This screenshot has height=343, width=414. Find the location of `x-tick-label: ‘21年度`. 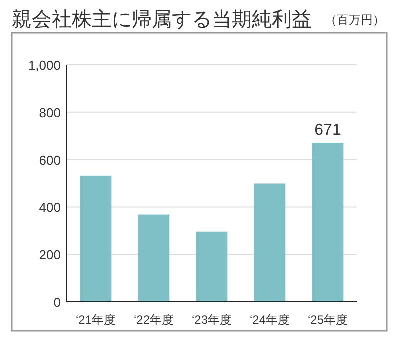

x-tick-label: ‘21年度 is located at coordinates (96, 320).